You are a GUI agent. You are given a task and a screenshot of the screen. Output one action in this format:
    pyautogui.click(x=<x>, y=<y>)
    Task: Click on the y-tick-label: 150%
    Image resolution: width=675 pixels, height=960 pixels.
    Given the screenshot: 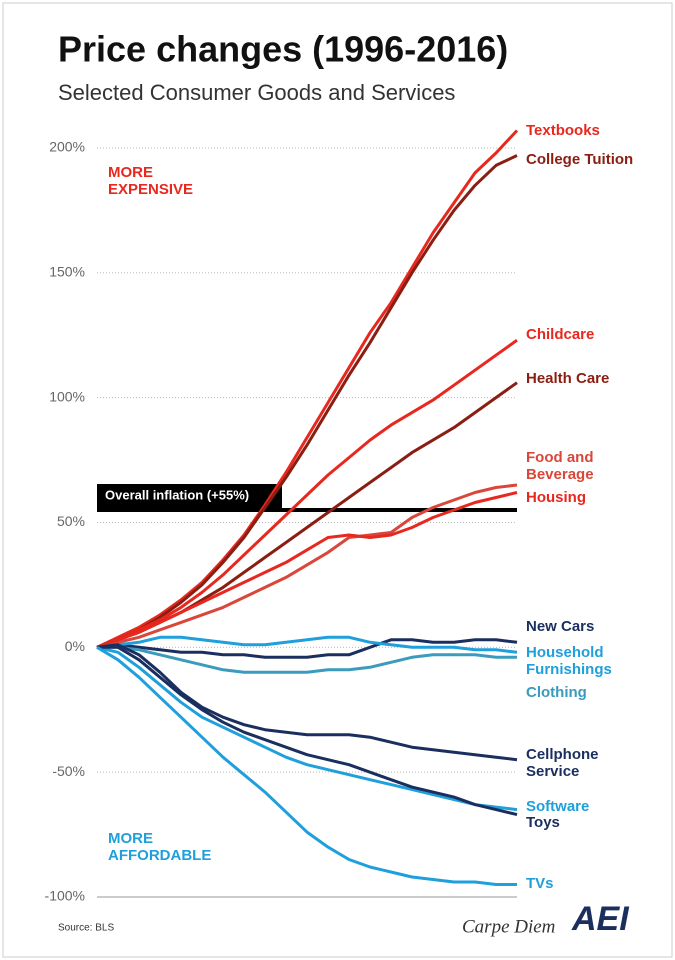 What is the action you would take?
    pyautogui.click(x=67, y=272)
    